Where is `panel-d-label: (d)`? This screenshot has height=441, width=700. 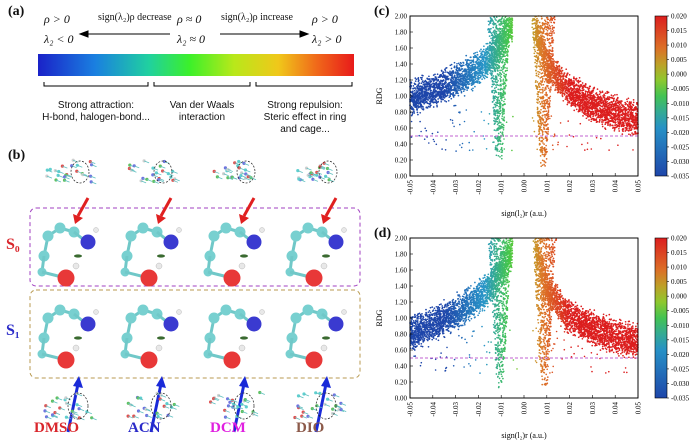 panel-d-label: (d) is located at coordinates (383, 233).